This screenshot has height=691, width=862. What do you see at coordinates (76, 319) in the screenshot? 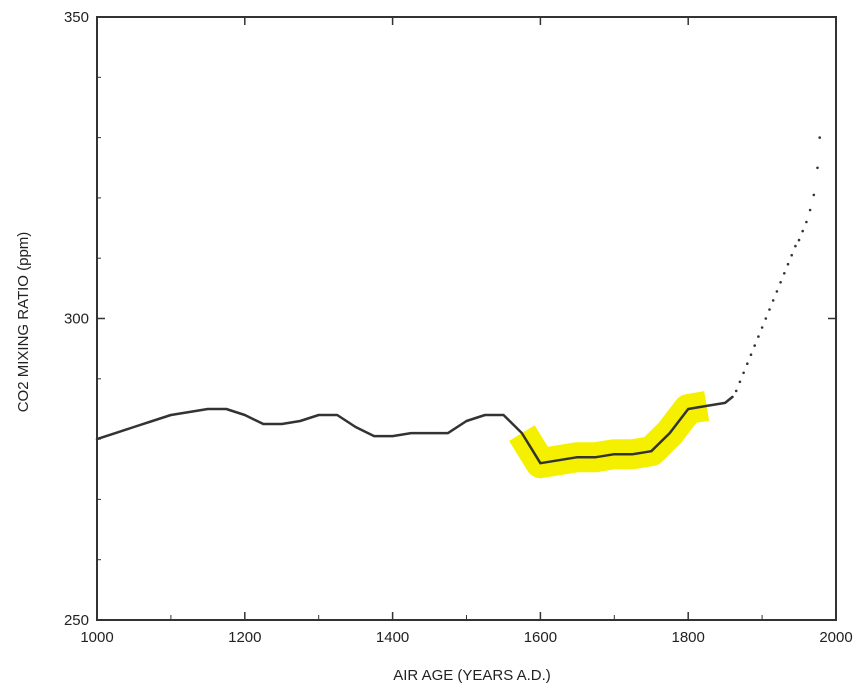
I see `y-tick-label: 300` at bounding box center [76, 319].